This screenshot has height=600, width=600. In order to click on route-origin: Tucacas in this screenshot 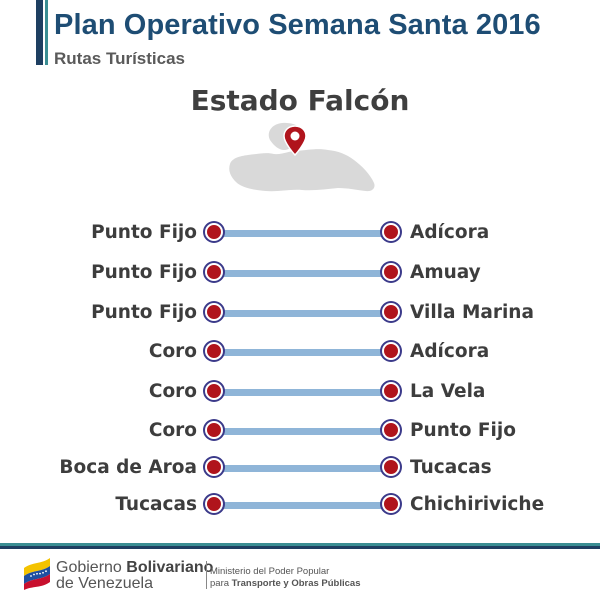, I will do `click(156, 504)`.